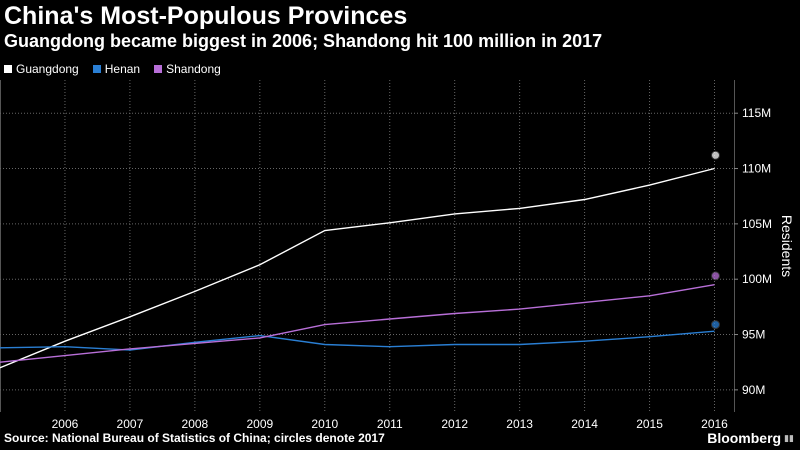  I want to click on brand-name: Bloomberg, so click(744, 438).